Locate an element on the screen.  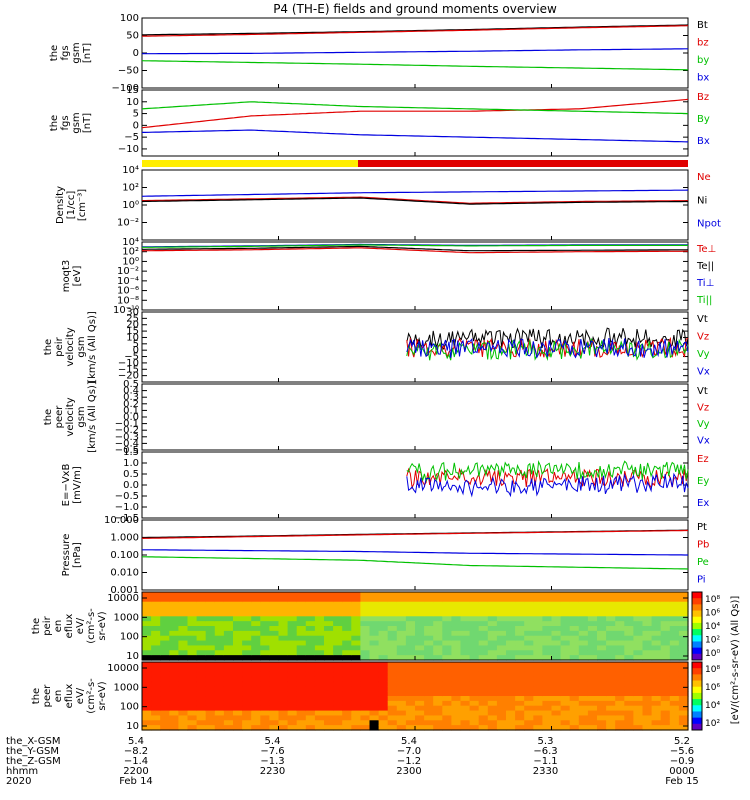
y-tick-label: 1.5 is located at coordinates (131, 452).